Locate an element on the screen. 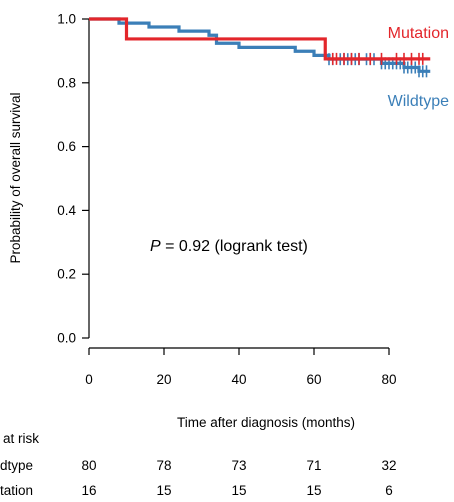 Image resolution: width=454 pixels, height=502 pixels. p-value-symbol: P is located at coordinates (155, 246).